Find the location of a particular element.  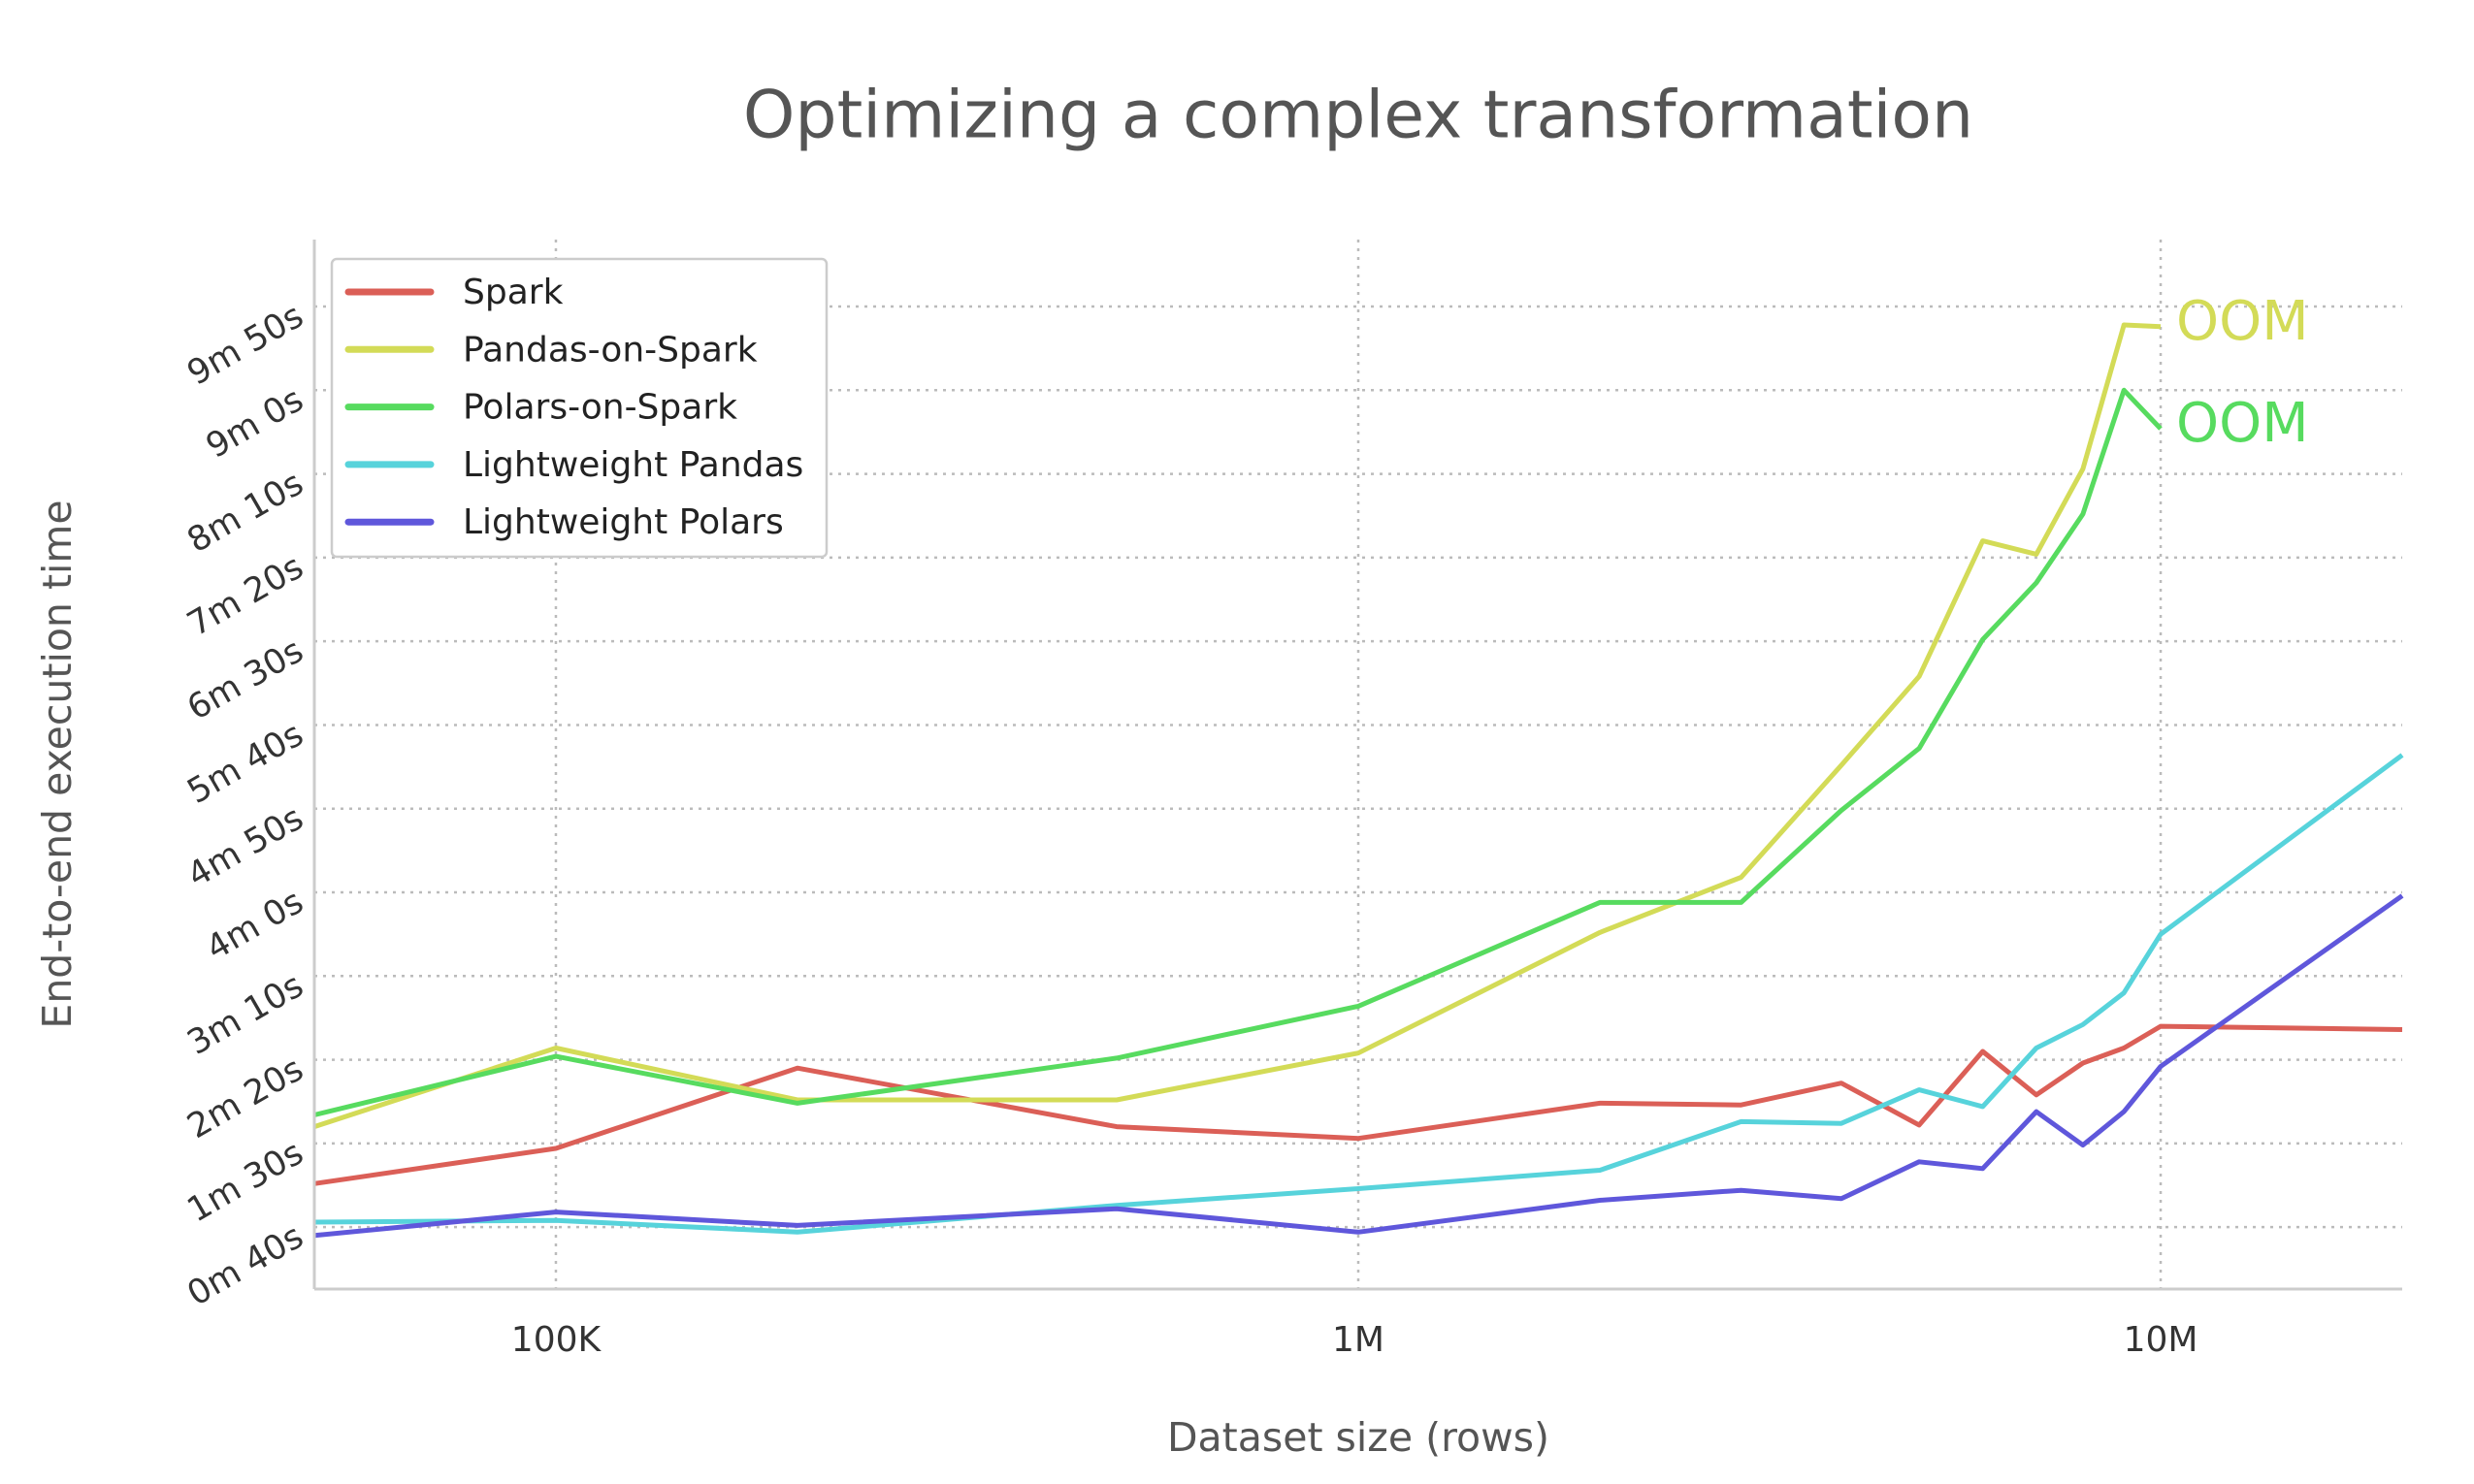

legend-label: Lightweight Pandas is located at coordinates (633, 465).